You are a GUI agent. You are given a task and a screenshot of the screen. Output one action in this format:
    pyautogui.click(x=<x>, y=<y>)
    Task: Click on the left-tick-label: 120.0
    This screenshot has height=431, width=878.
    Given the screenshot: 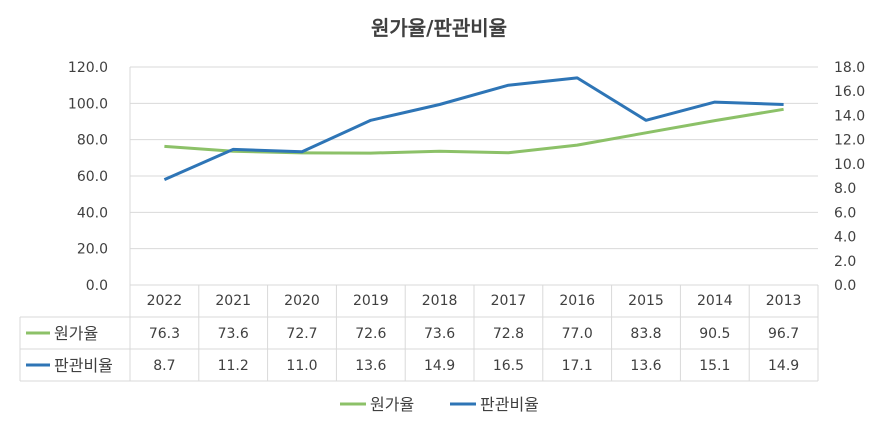 What is the action you would take?
    pyautogui.click(x=88, y=68)
    